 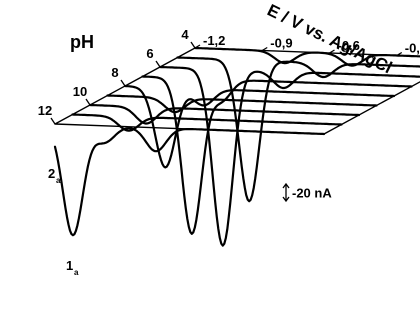 What do you see at coordinates (80, 91) in the screenshot?
I see `ph-tick-label: 10` at bounding box center [80, 91].